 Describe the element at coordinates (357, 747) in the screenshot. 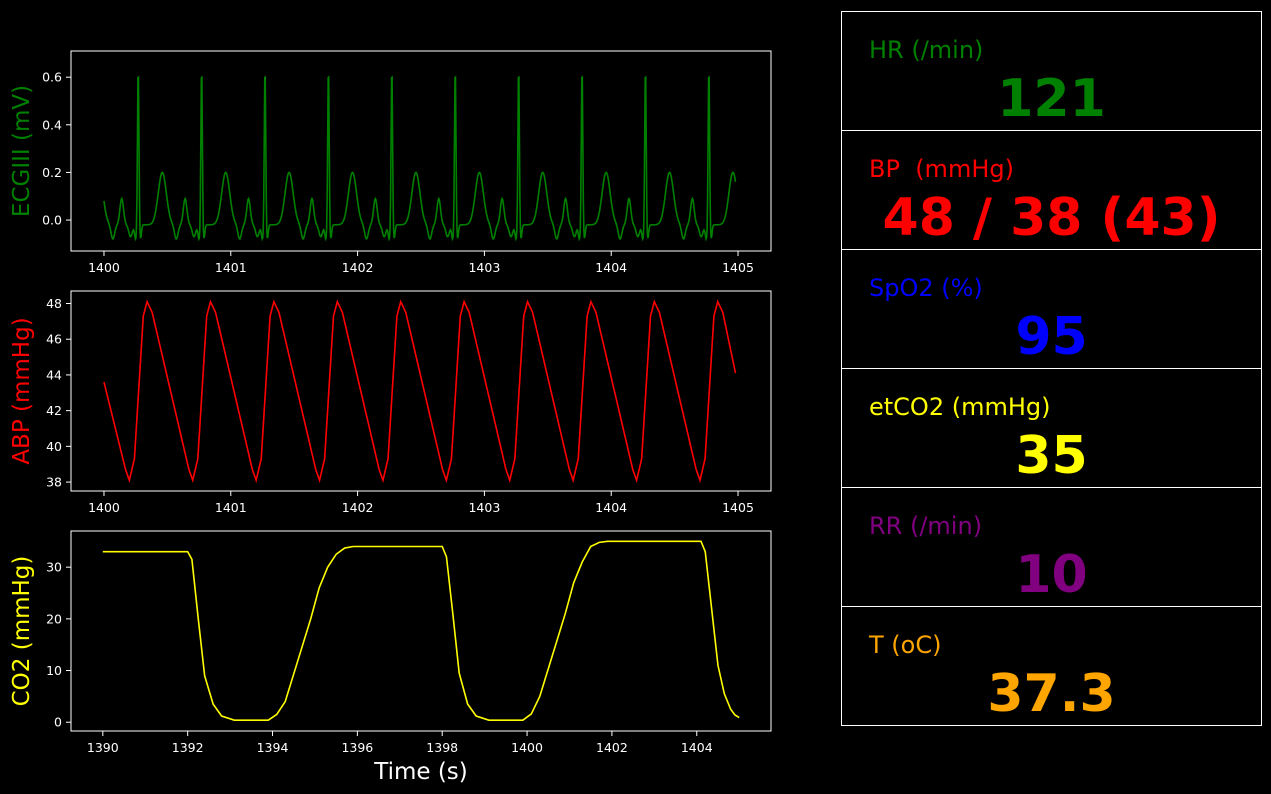

I see `x-tick-label: 1396` at that location.